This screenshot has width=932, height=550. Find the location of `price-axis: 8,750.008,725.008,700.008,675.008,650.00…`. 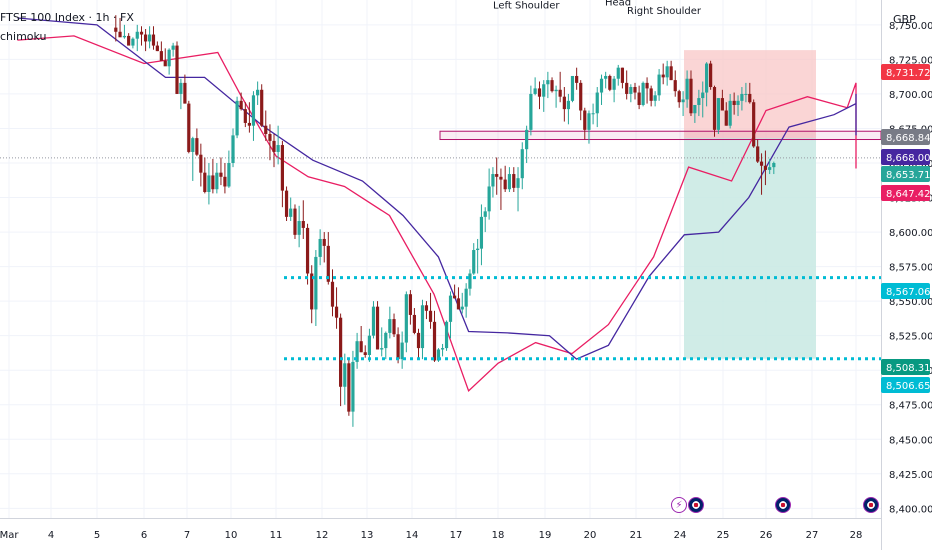

price-axis: 8,750.008,725.008,700.008,675.008,650.00… is located at coordinates (906, 275).